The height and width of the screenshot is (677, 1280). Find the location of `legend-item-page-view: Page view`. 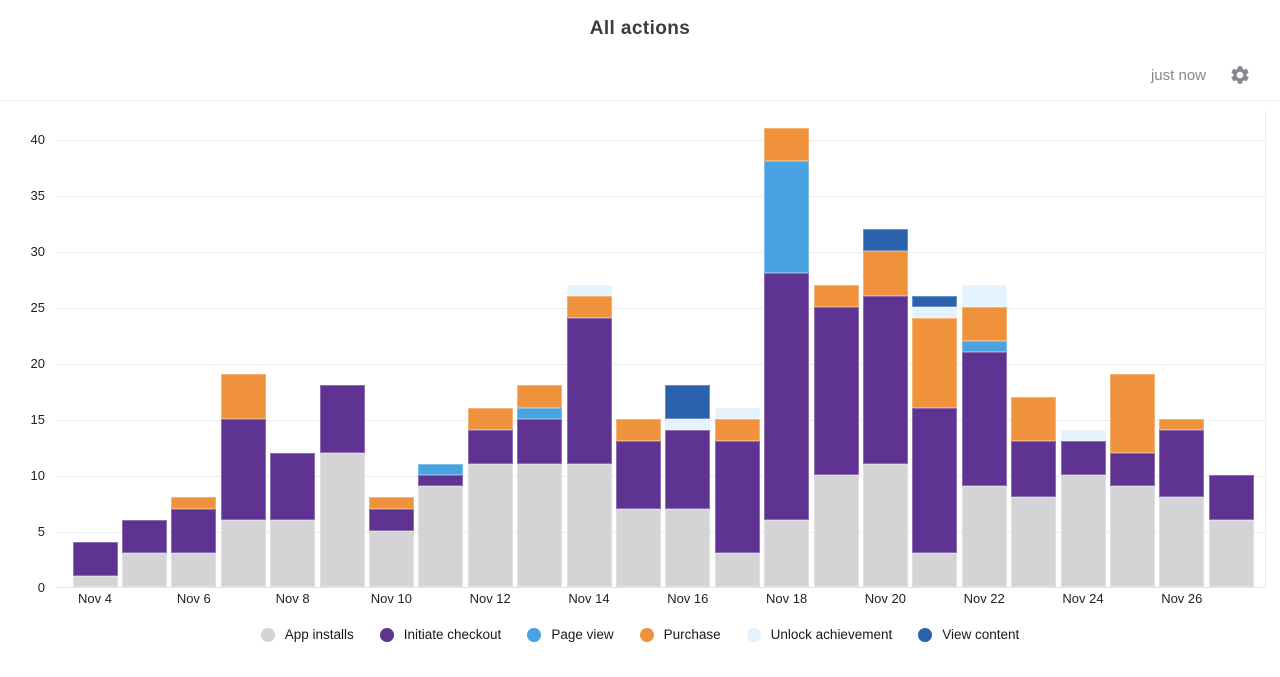

legend-item-page-view: Page view is located at coordinates (570, 634).